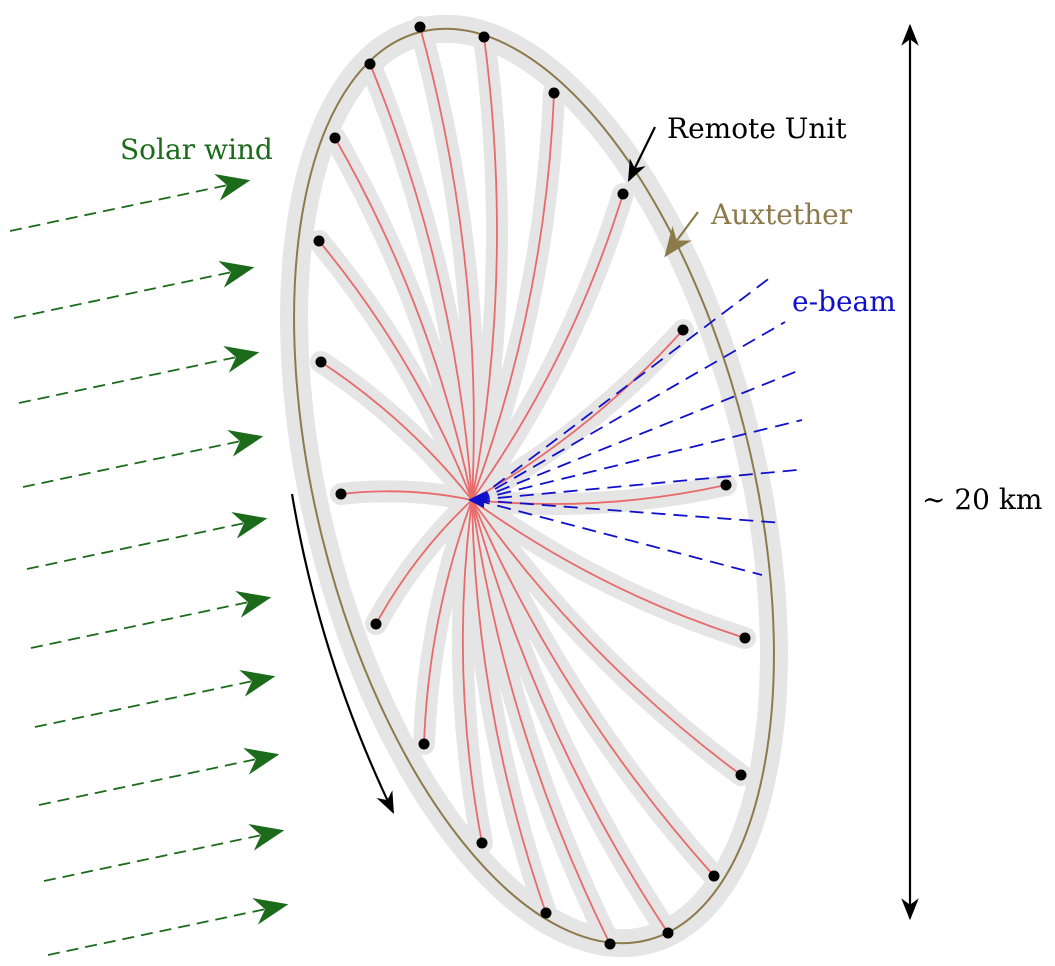 Image resolution: width=1055 pixels, height=966 pixels. Describe the element at coordinates (757, 128) in the screenshot. I see `remote-unit-label: Remote Unit` at that location.